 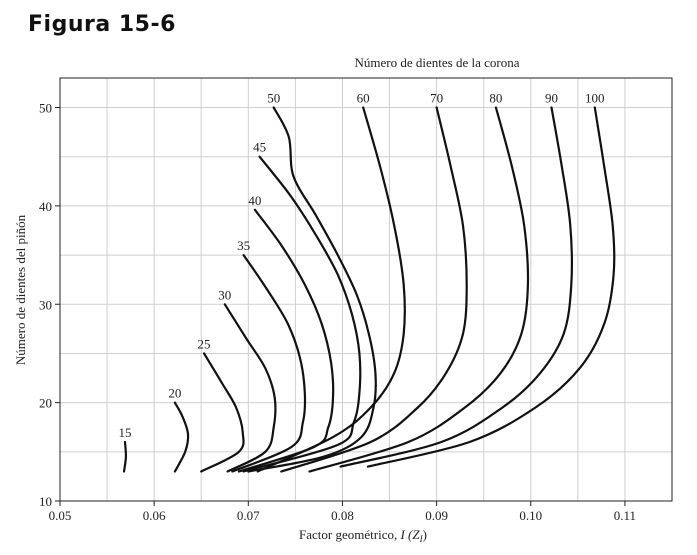 What do you see at coordinates (60, 515) in the screenshot?
I see `x-tick-label: 0.05` at bounding box center [60, 515].